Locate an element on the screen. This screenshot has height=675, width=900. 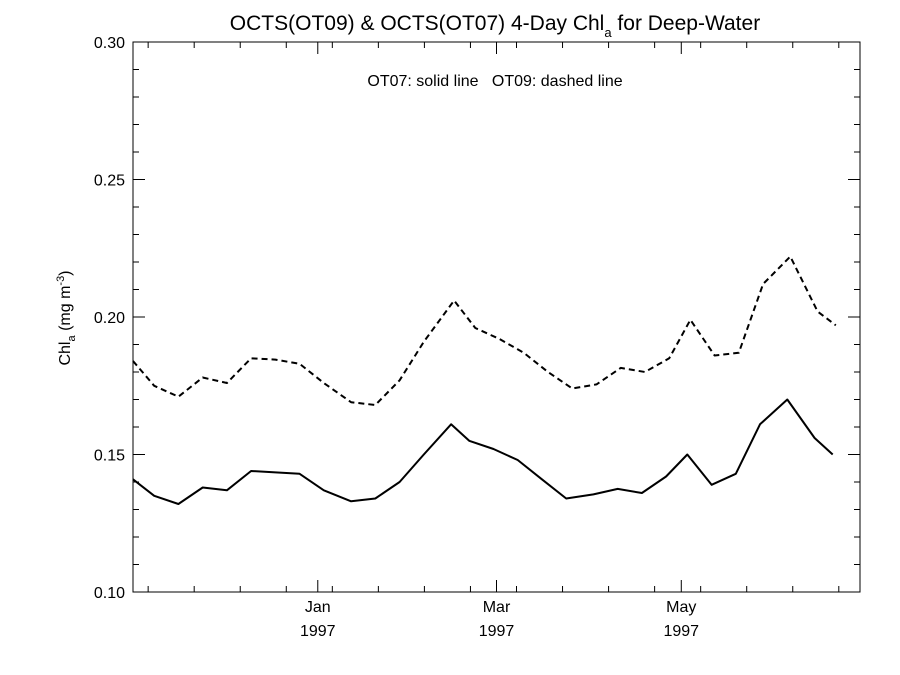
x-tick-label-month: Jan is located at coordinates (318, 607).